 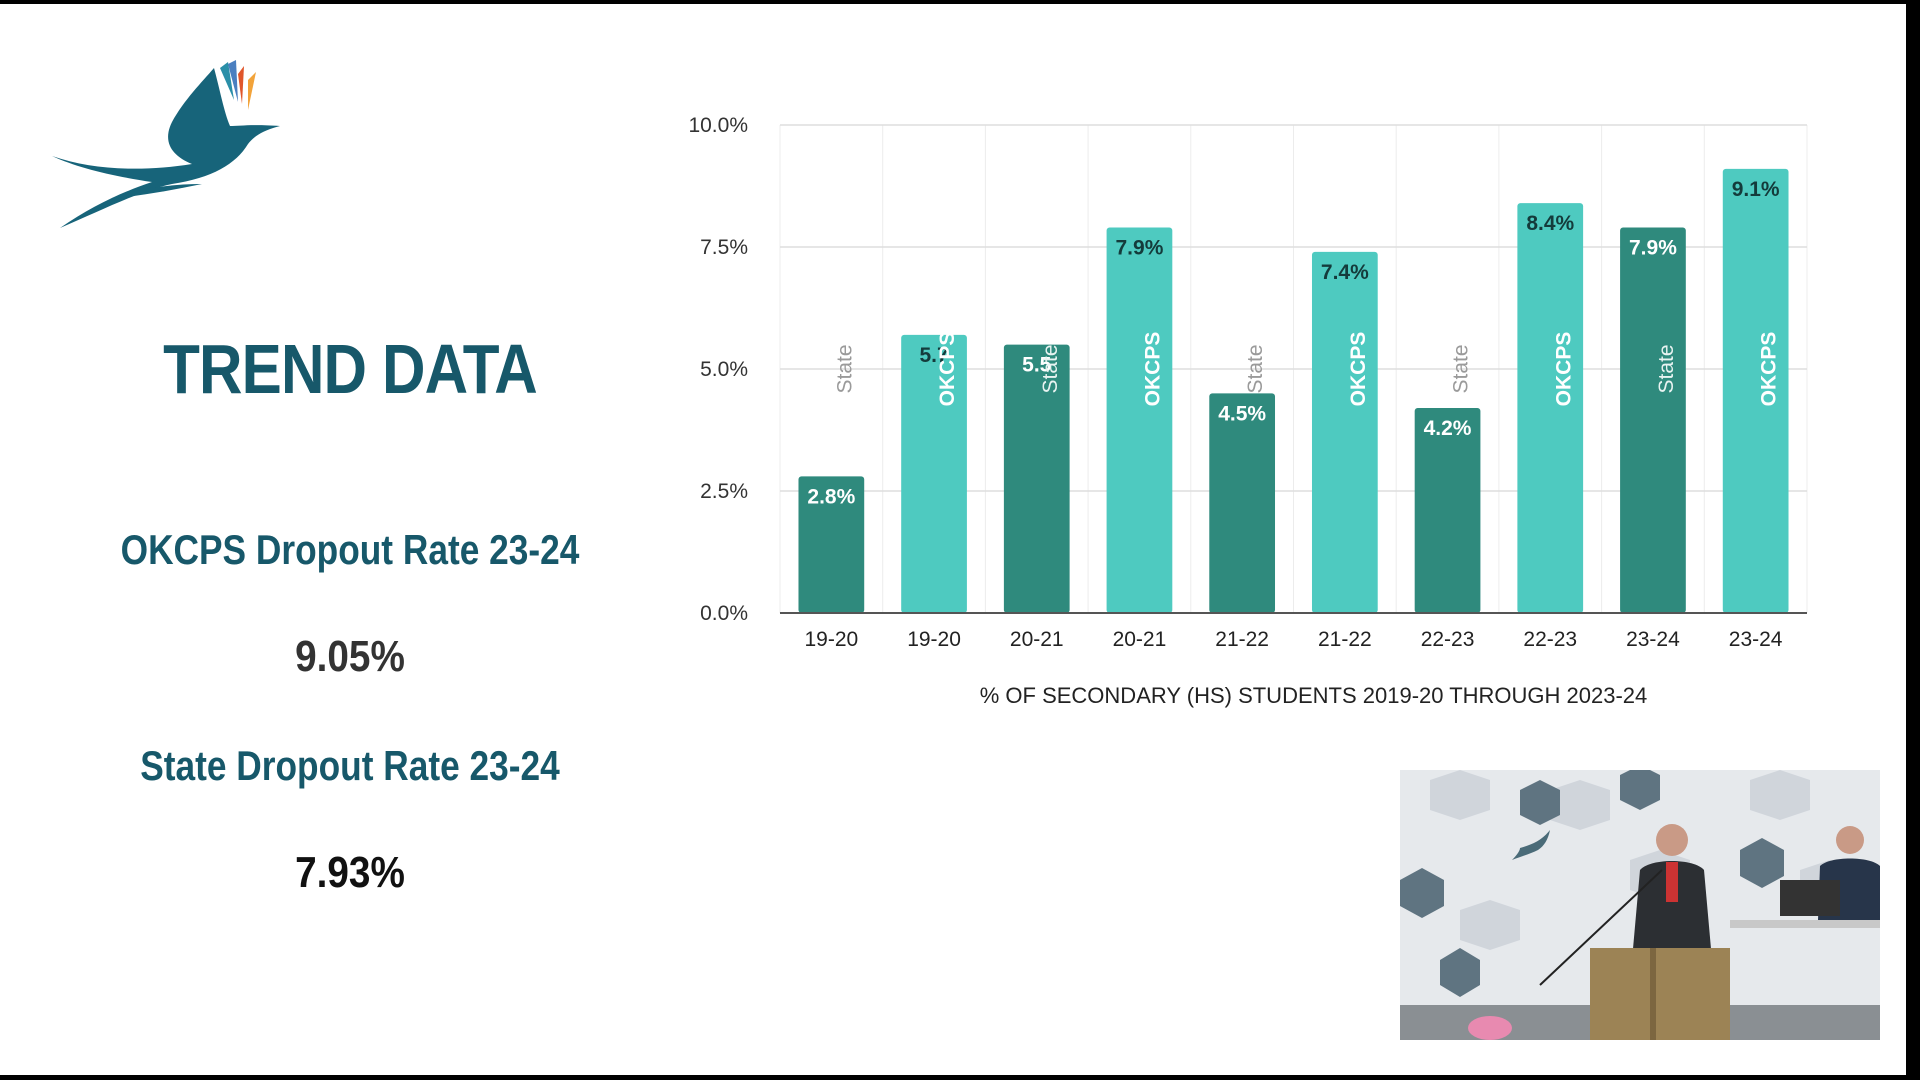 What do you see at coordinates (718, 125) in the screenshot?
I see `y-tick-label: 10.0%` at bounding box center [718, 125].